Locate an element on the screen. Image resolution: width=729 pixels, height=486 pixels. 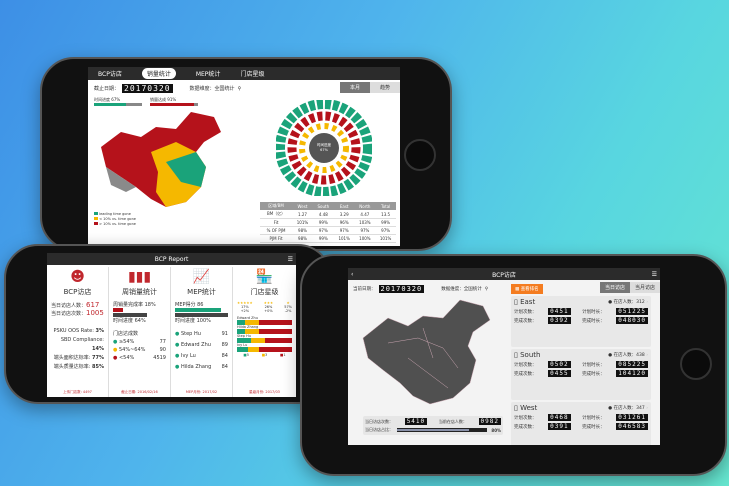
label: Hilda Zhang is located at coordinates (196, 367).